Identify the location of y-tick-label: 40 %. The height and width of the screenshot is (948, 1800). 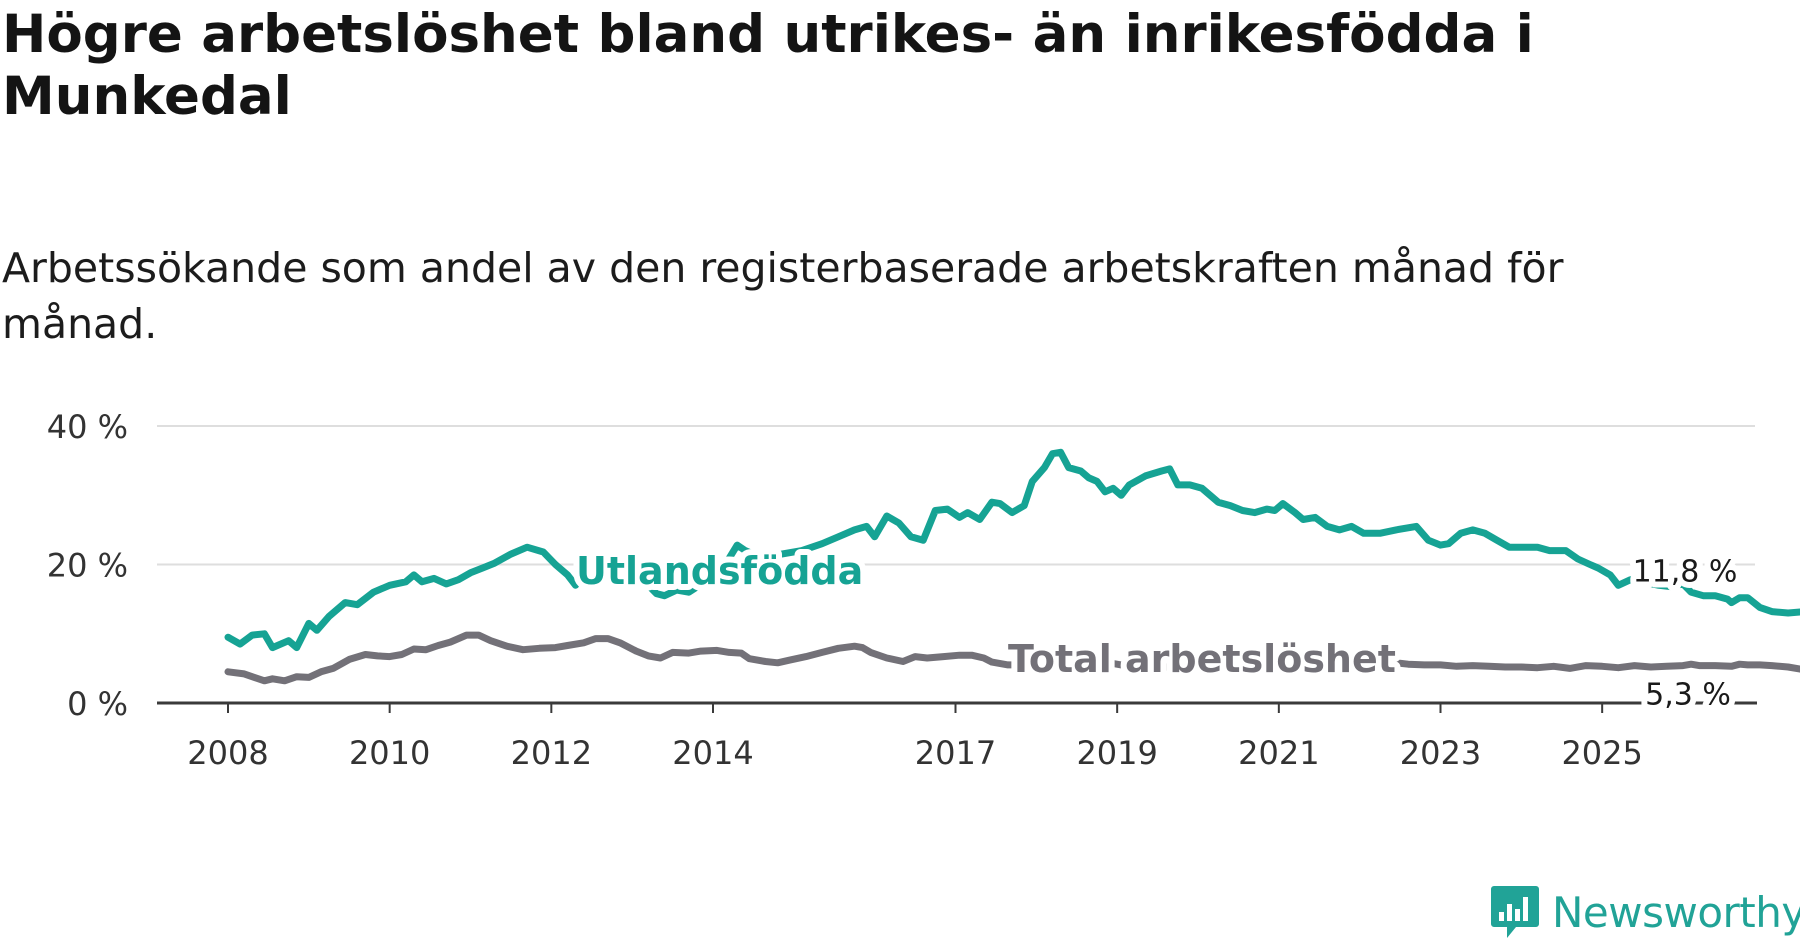
(87, 427).